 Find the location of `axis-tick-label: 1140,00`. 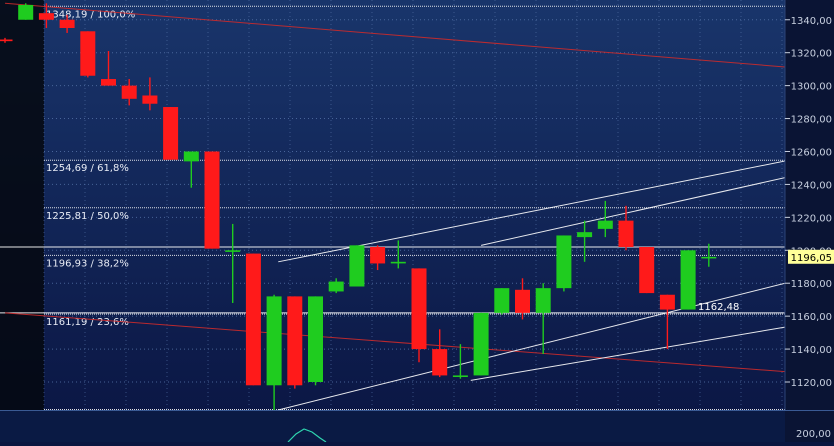

axis-tick-label: 1140,00 is located at coordinates (811, 350).